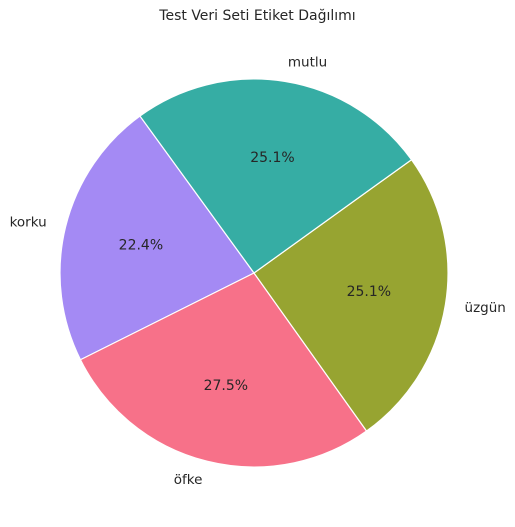 The width and height of the screenshot is (515, 527). I want to click on slice-label-1: öfke, so click(188, 480).